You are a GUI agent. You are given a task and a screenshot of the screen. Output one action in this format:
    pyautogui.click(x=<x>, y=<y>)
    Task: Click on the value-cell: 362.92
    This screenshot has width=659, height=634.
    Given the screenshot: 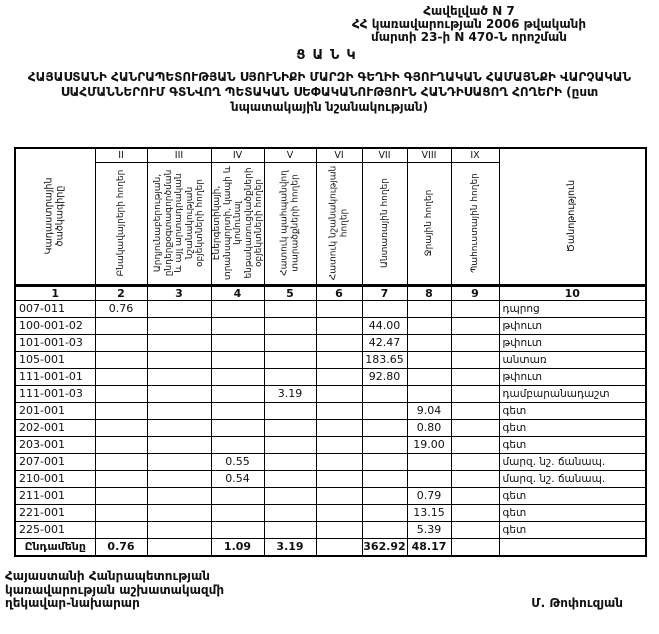 What is the action you would take?
    pyautogui.click(x=384, y=547)
    